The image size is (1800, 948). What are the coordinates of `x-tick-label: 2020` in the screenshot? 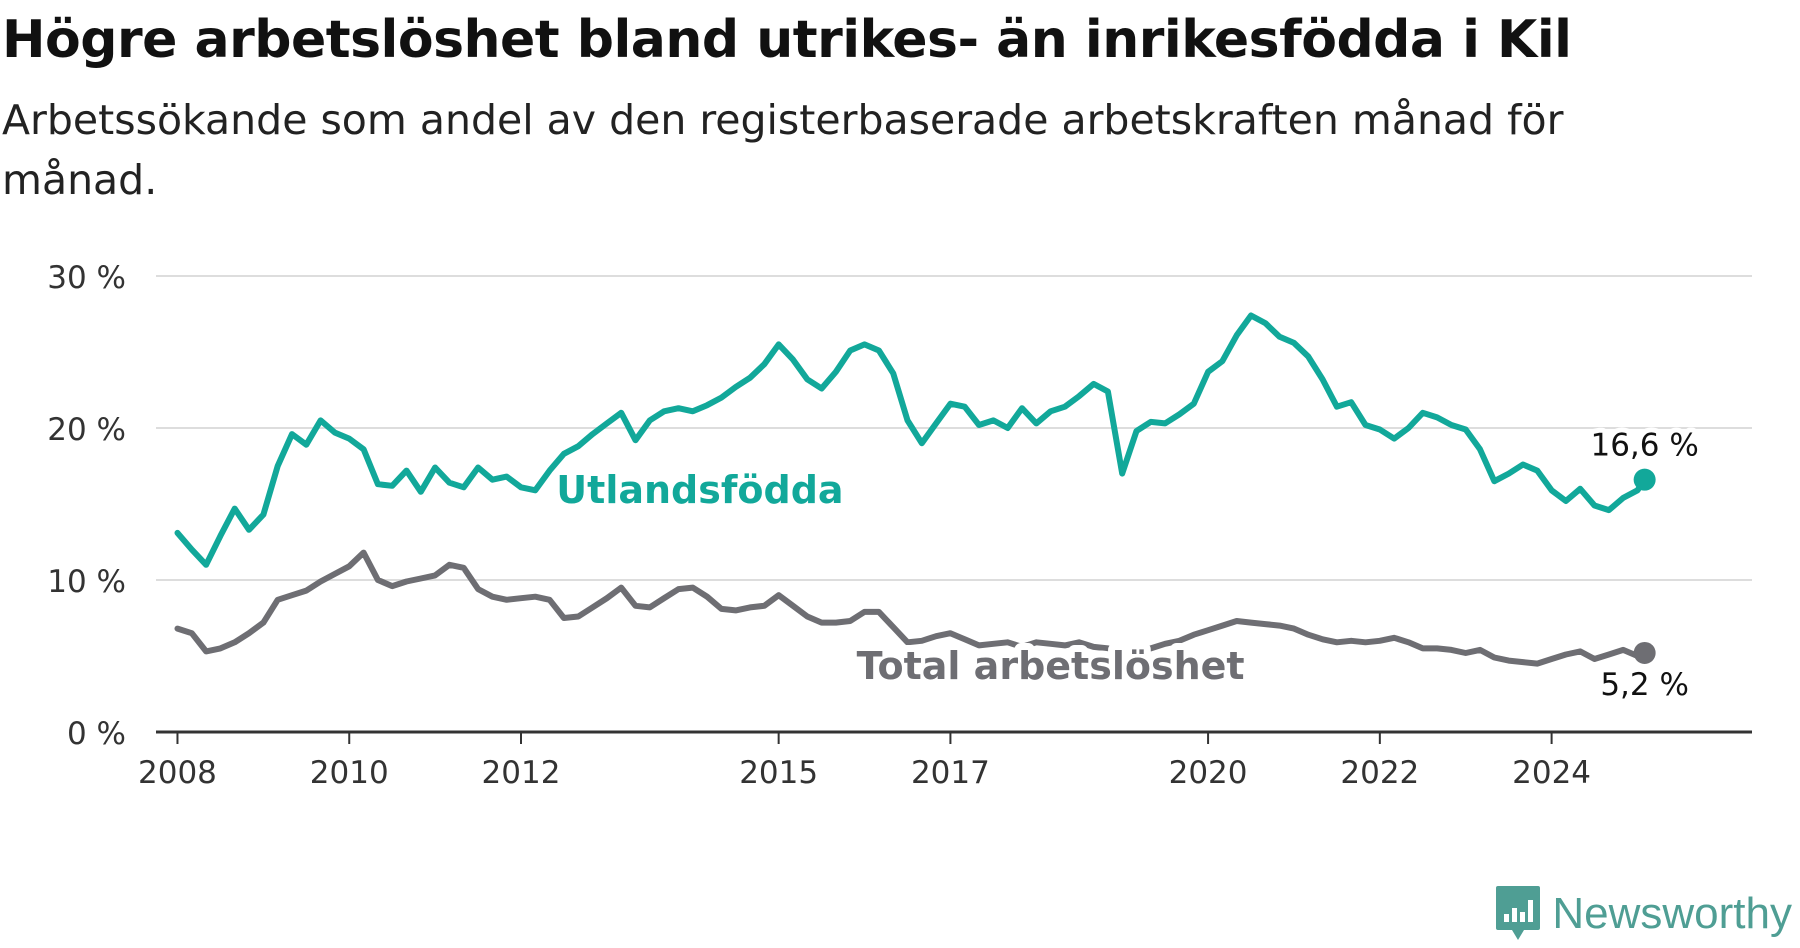 It's located at (1208, 773).